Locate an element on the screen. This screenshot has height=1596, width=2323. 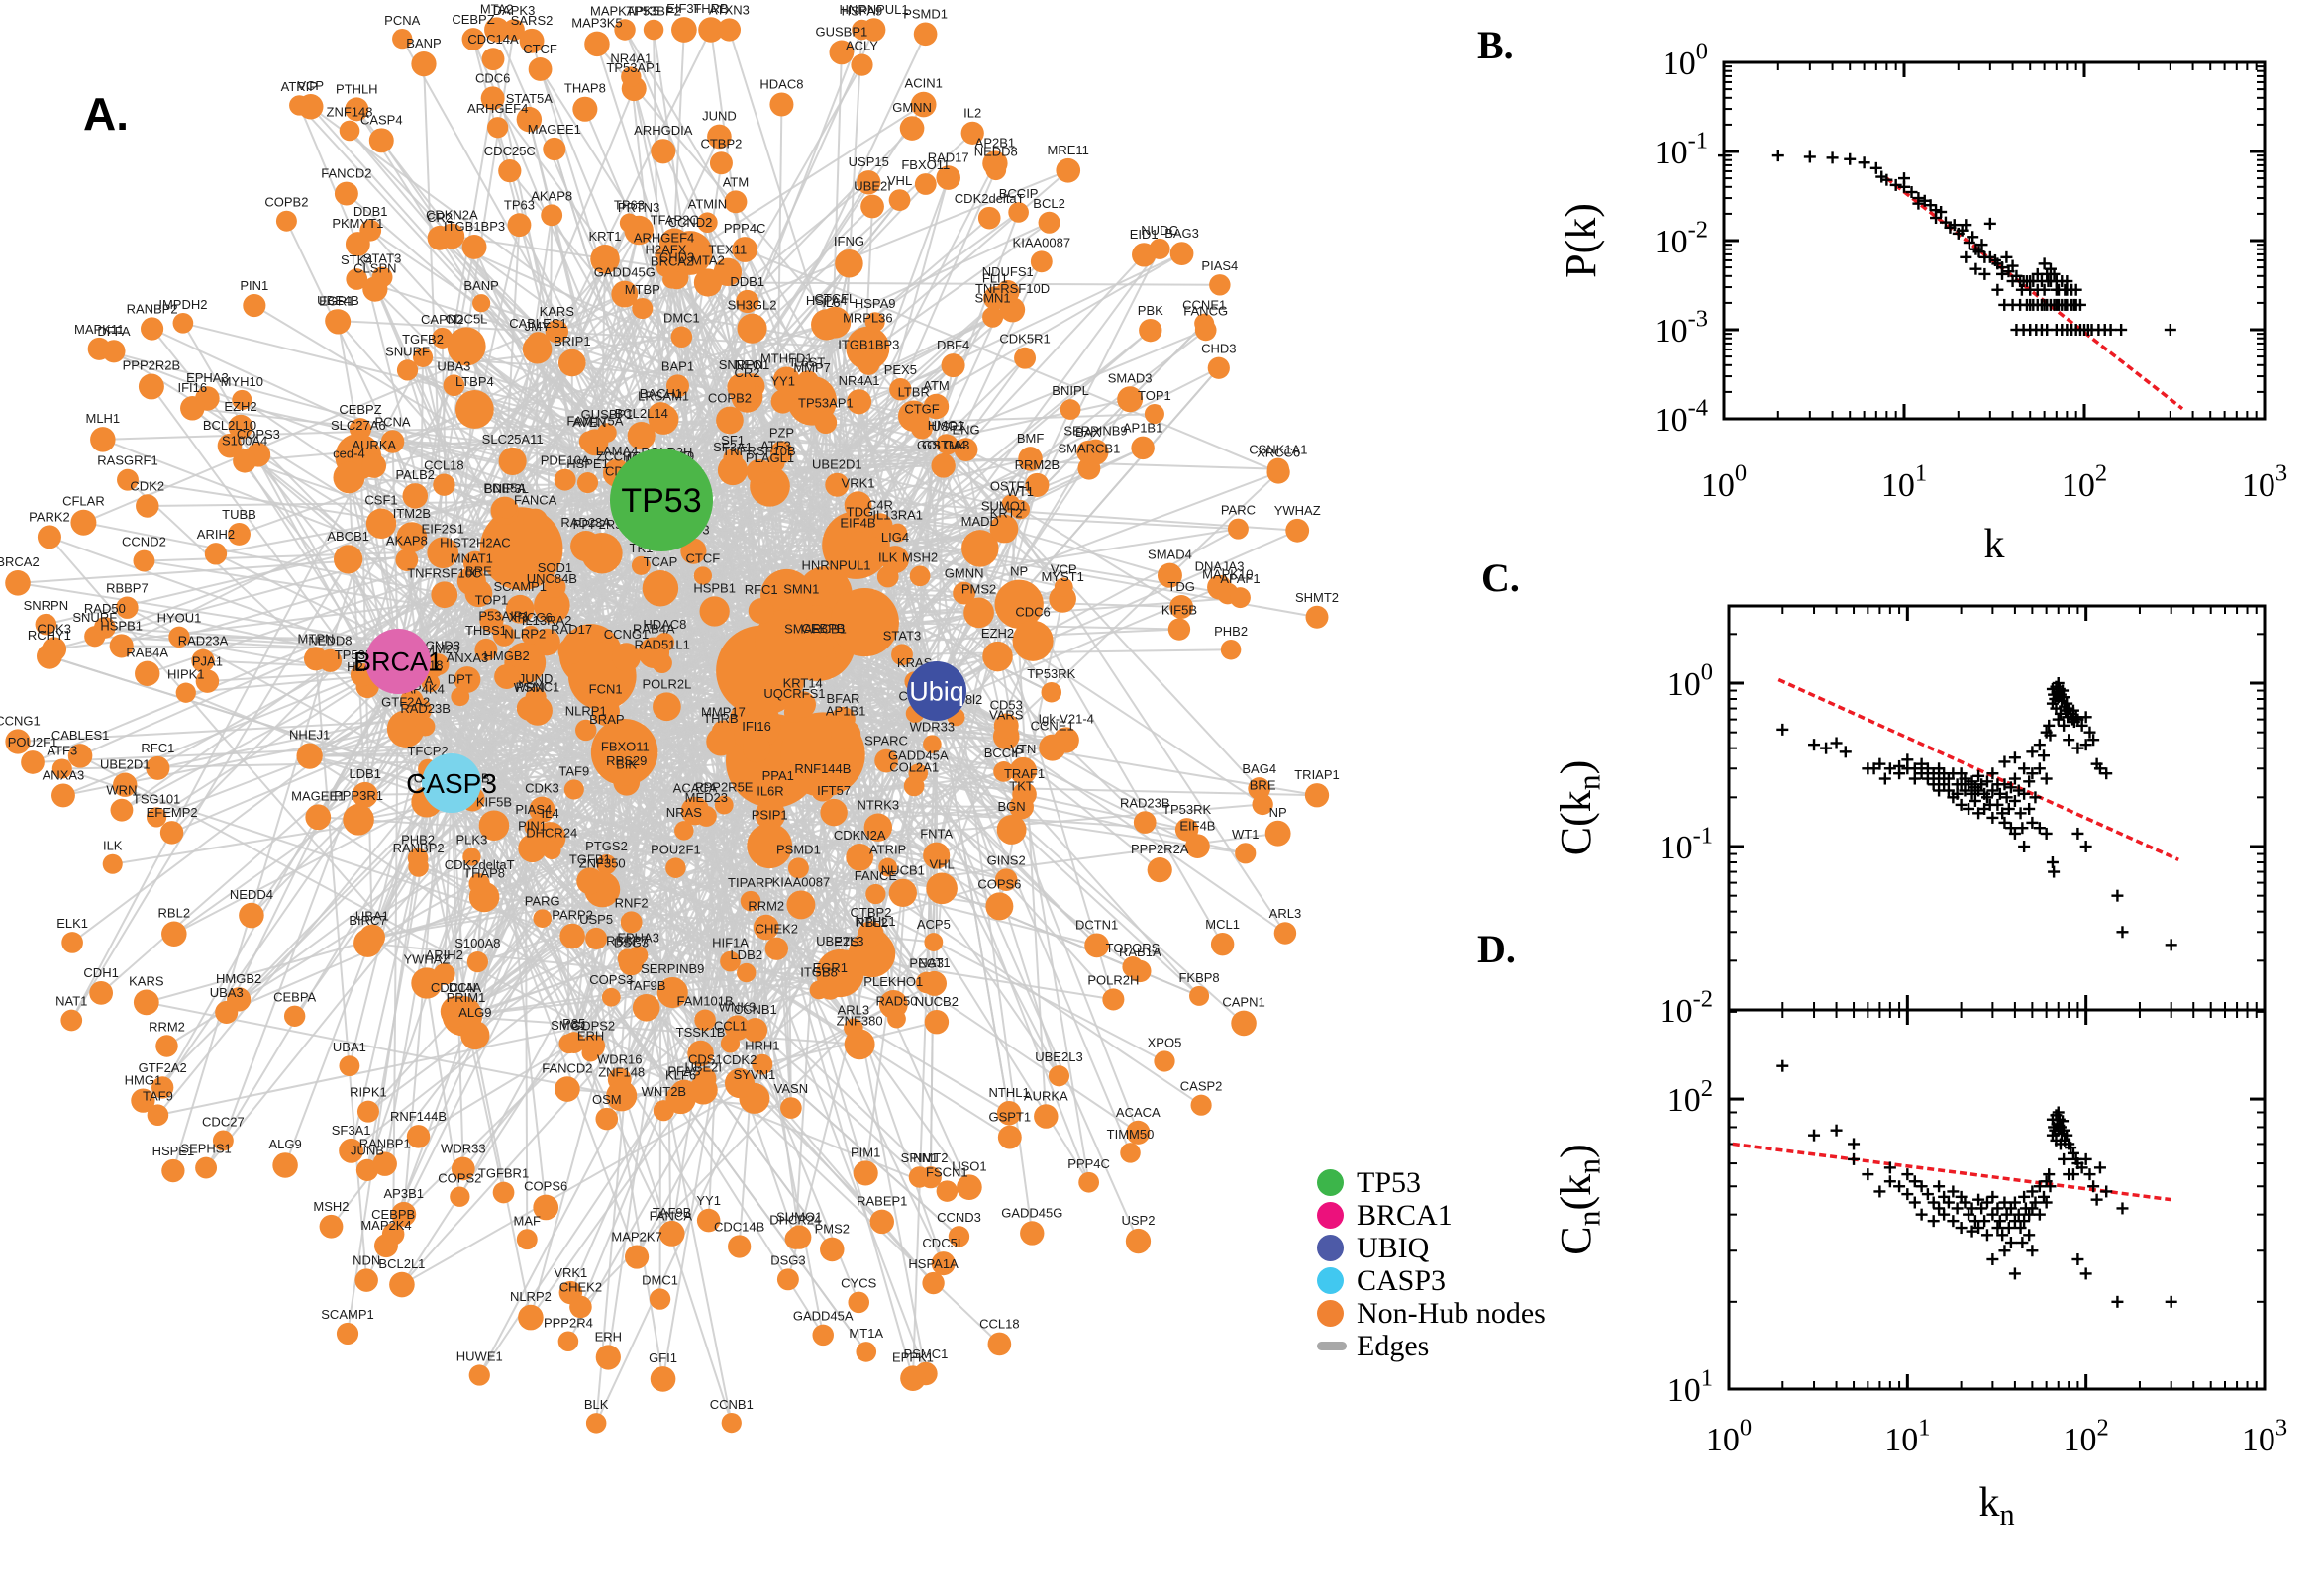
svg-text: P35 is located at coordinates (573, 1024).